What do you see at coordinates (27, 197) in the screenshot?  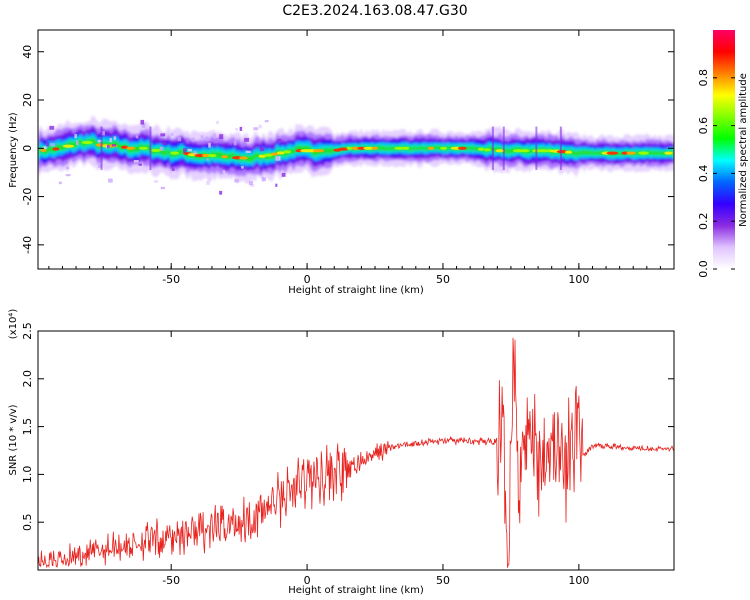 I see `spectrogram-y-tick-label: -20` at bounding box center [27, 197].